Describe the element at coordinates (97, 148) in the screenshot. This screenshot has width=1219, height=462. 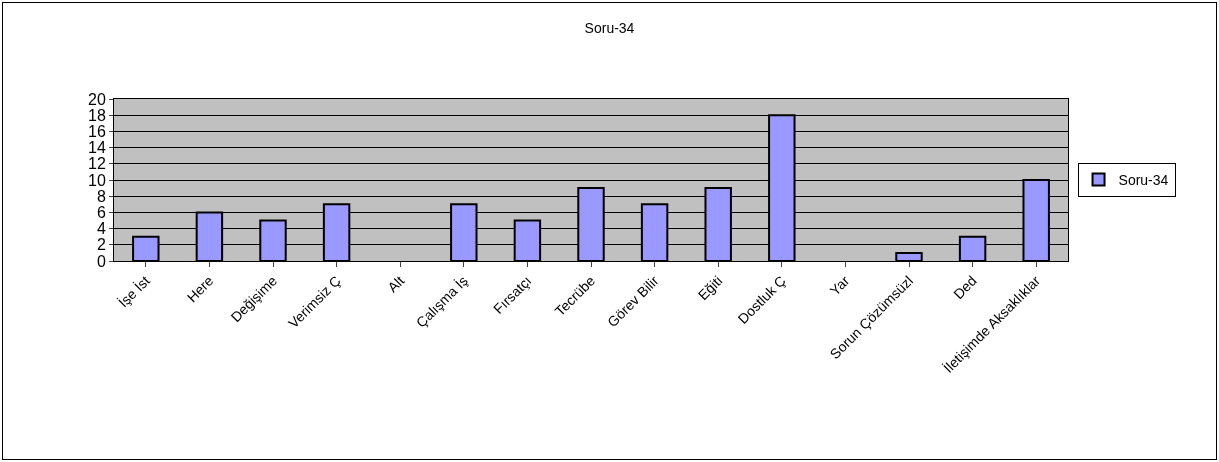
I see `y-tick-label: 14` at that location.